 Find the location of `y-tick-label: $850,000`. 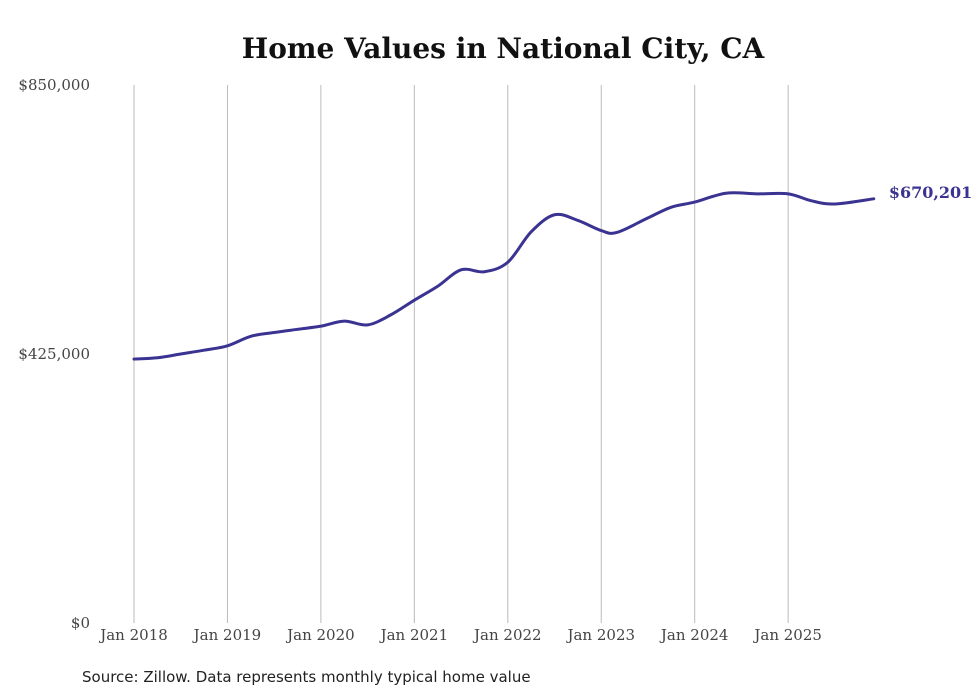

y-tick-label: $850,000 is located at coordinates (54, 85).